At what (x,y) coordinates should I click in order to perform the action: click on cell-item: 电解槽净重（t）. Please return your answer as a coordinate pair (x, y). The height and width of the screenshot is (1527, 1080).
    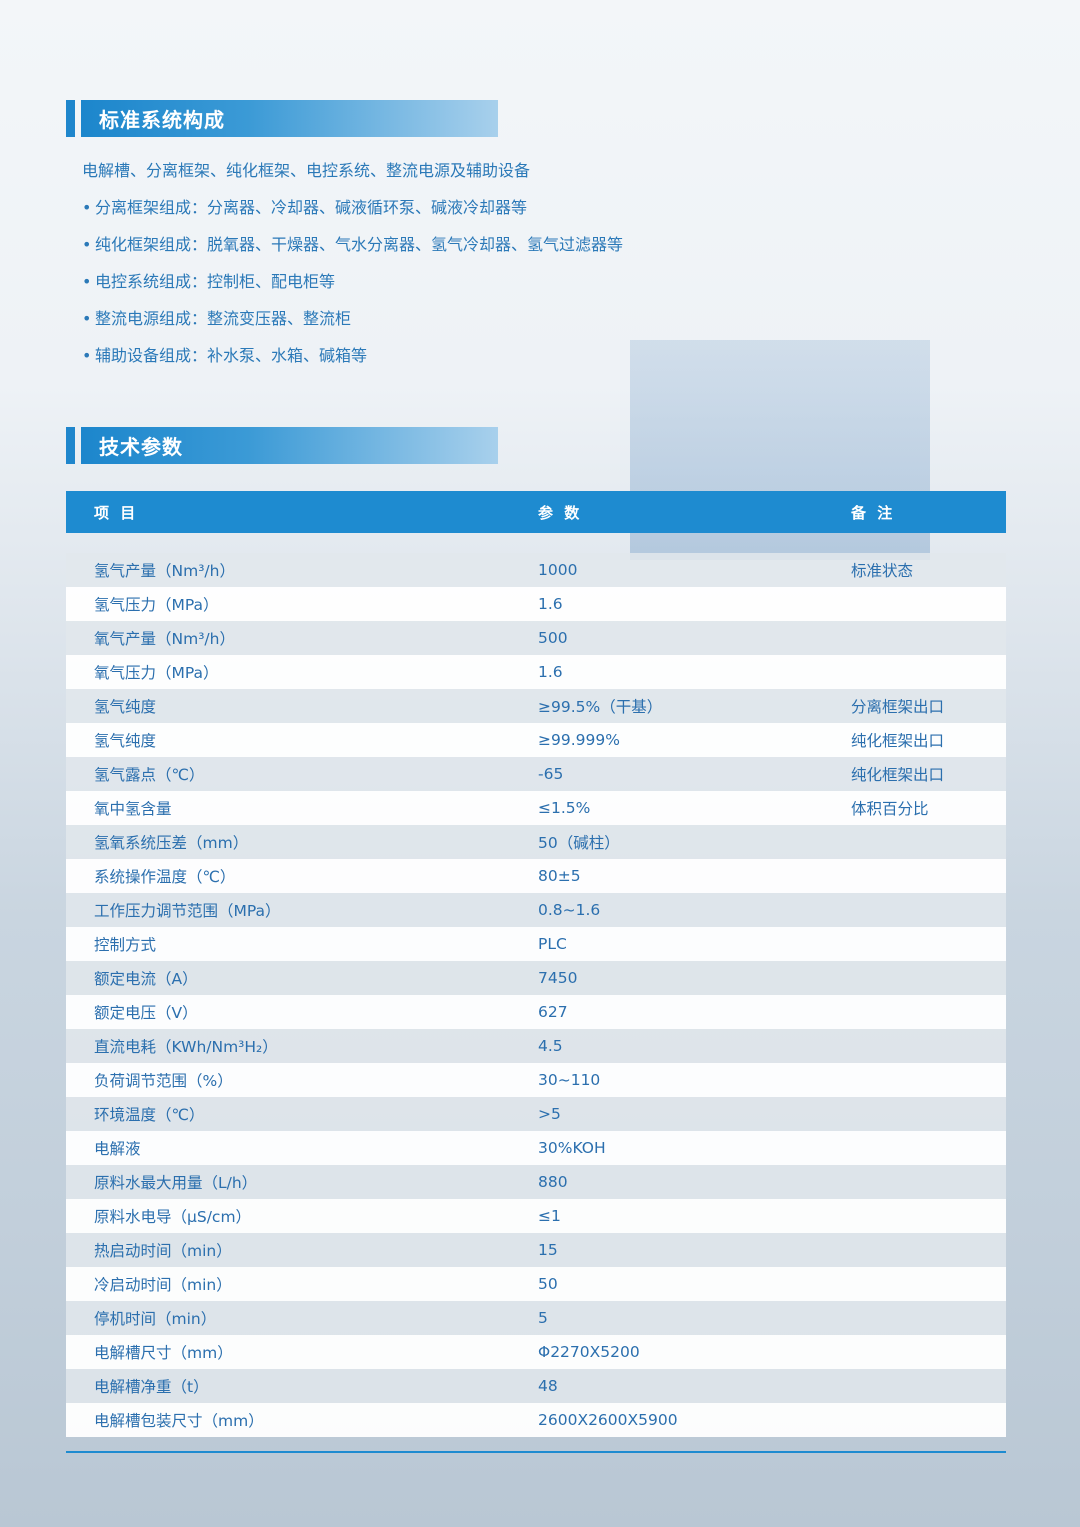
    Looking at the image, I should click on (288, 1386).